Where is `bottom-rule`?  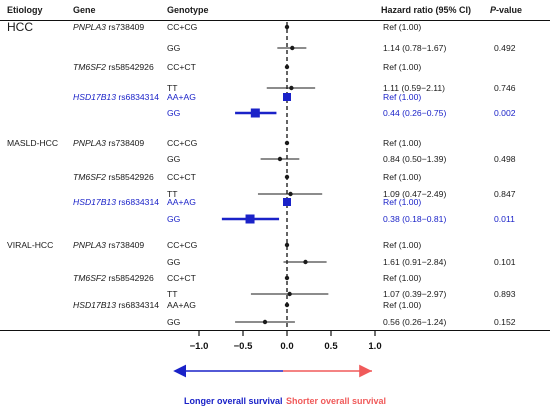
bottom-rule is located at coordinates (275, 331).